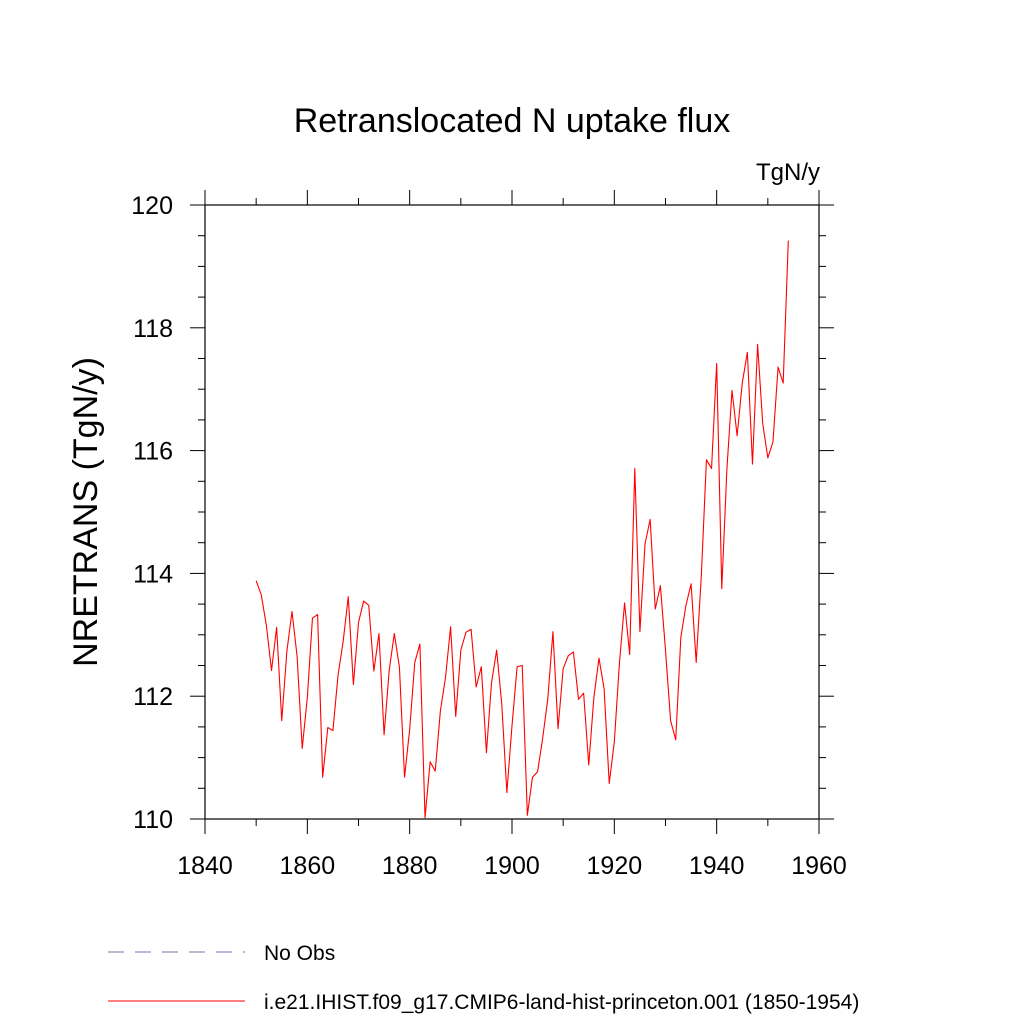  Describe the element at coordinates (153, 820) in the screenshot. I see `y-tick-label: 110` at that location.